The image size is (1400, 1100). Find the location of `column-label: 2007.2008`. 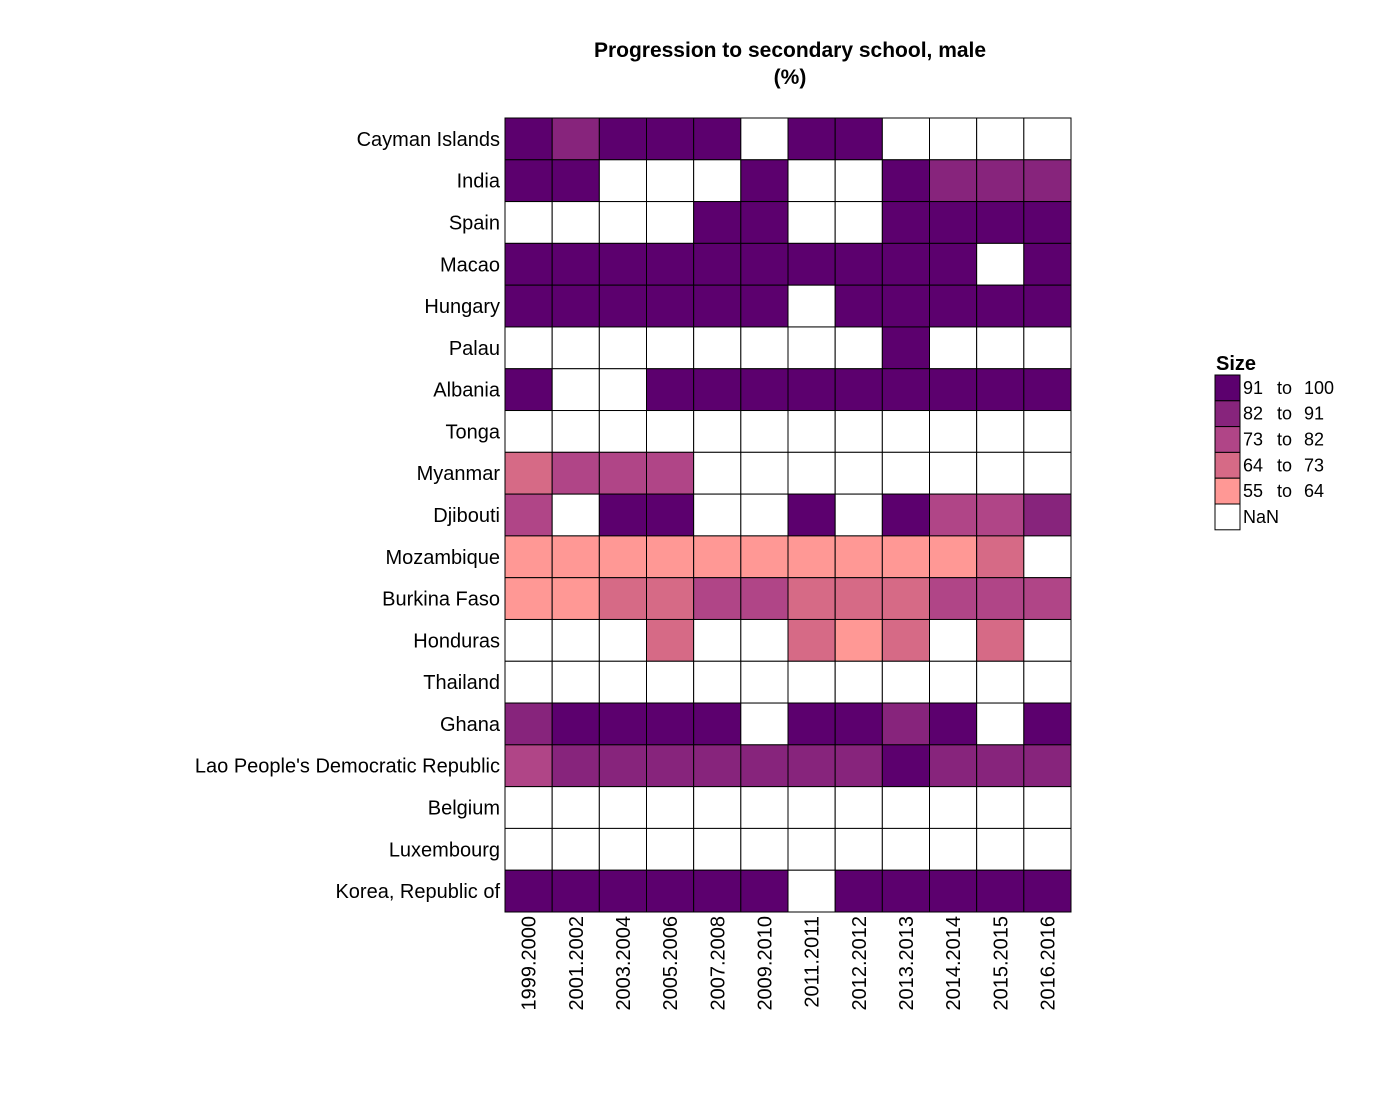

column-label: 2007.2008 is located at coordinates (718, 963).